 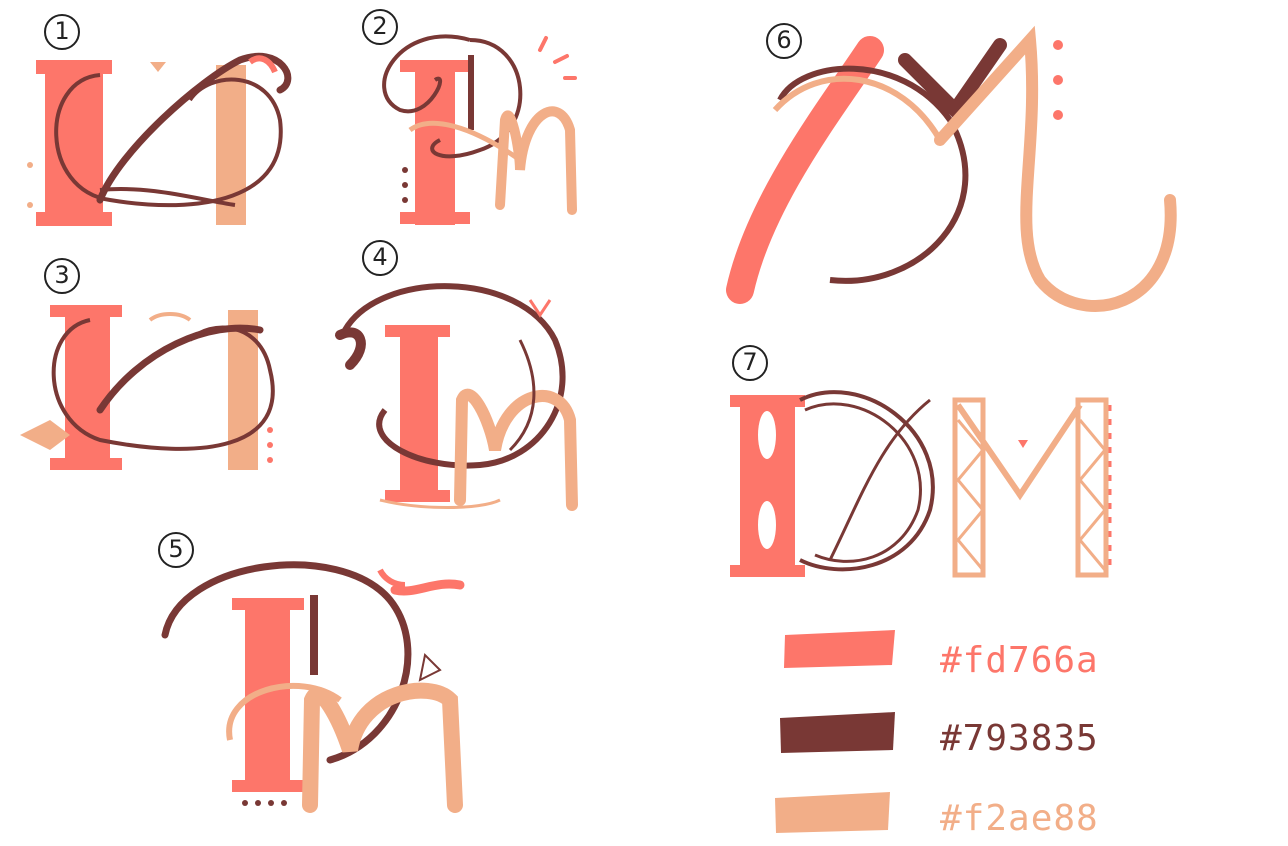 I want to click on sketch-number-6: 6, so click(x=784, y=41).